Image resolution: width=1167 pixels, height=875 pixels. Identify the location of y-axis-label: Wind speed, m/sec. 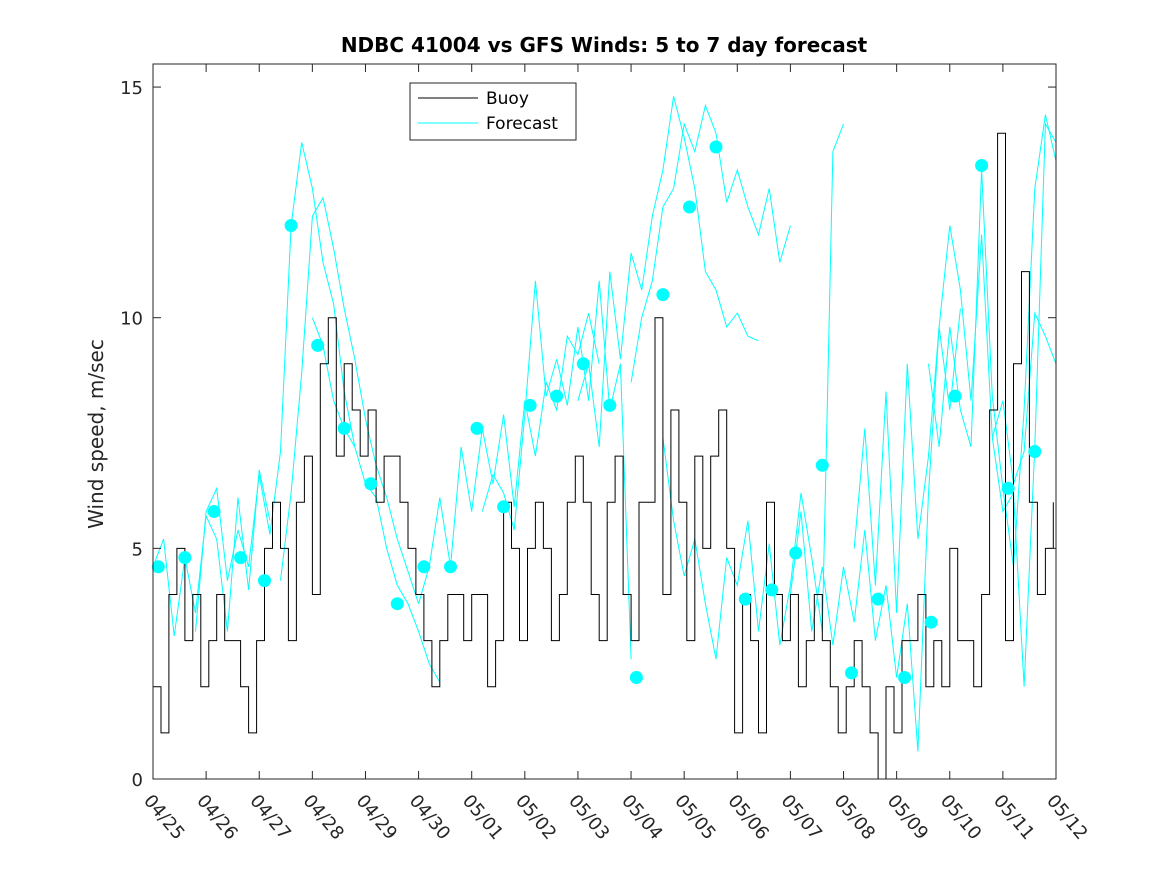
(96, 434).